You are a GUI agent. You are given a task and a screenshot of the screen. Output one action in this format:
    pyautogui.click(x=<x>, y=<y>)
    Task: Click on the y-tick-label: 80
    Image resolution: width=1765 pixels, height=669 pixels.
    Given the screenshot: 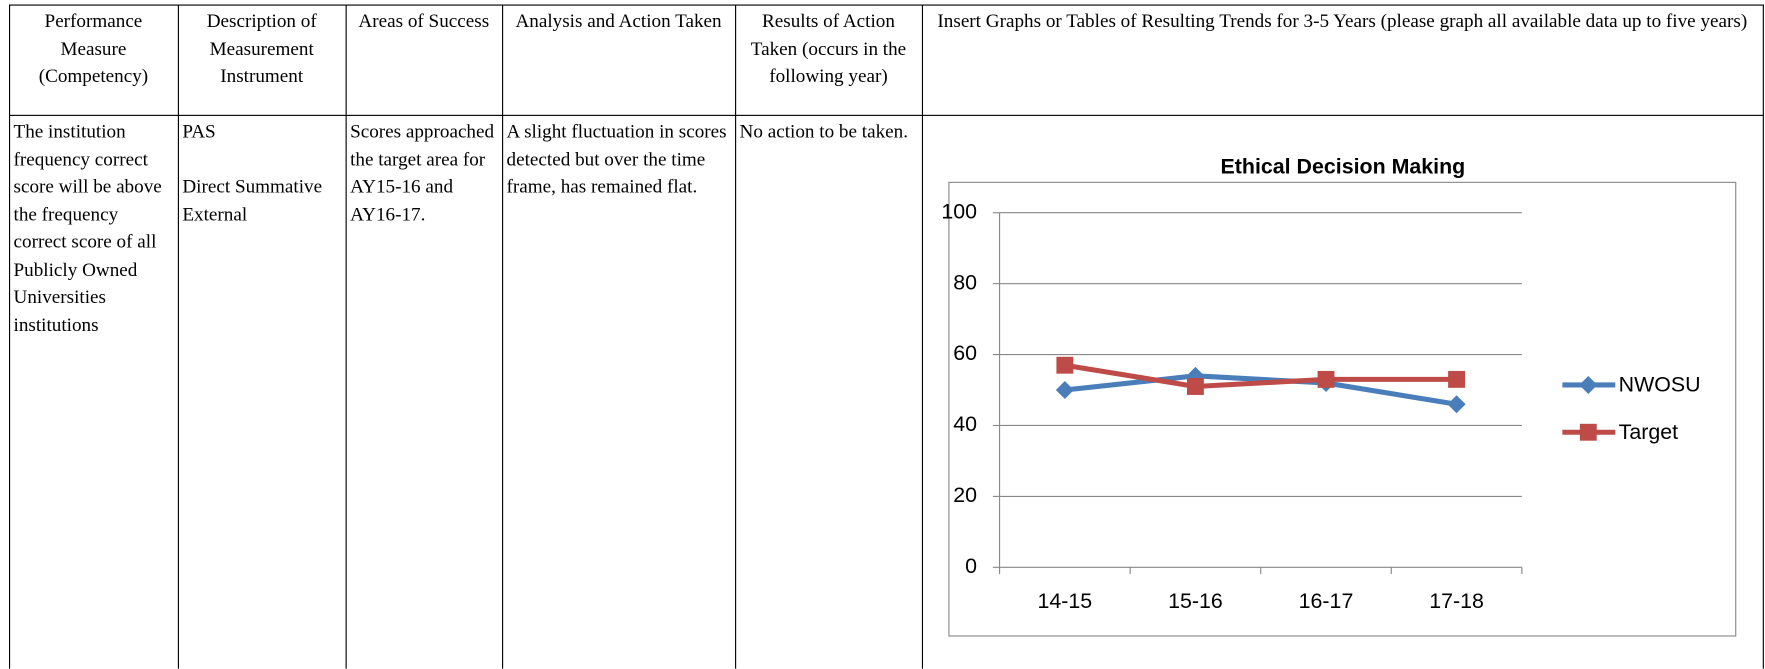 What is the action you would take?
    pyautogui.click(x=965, y=282)
    